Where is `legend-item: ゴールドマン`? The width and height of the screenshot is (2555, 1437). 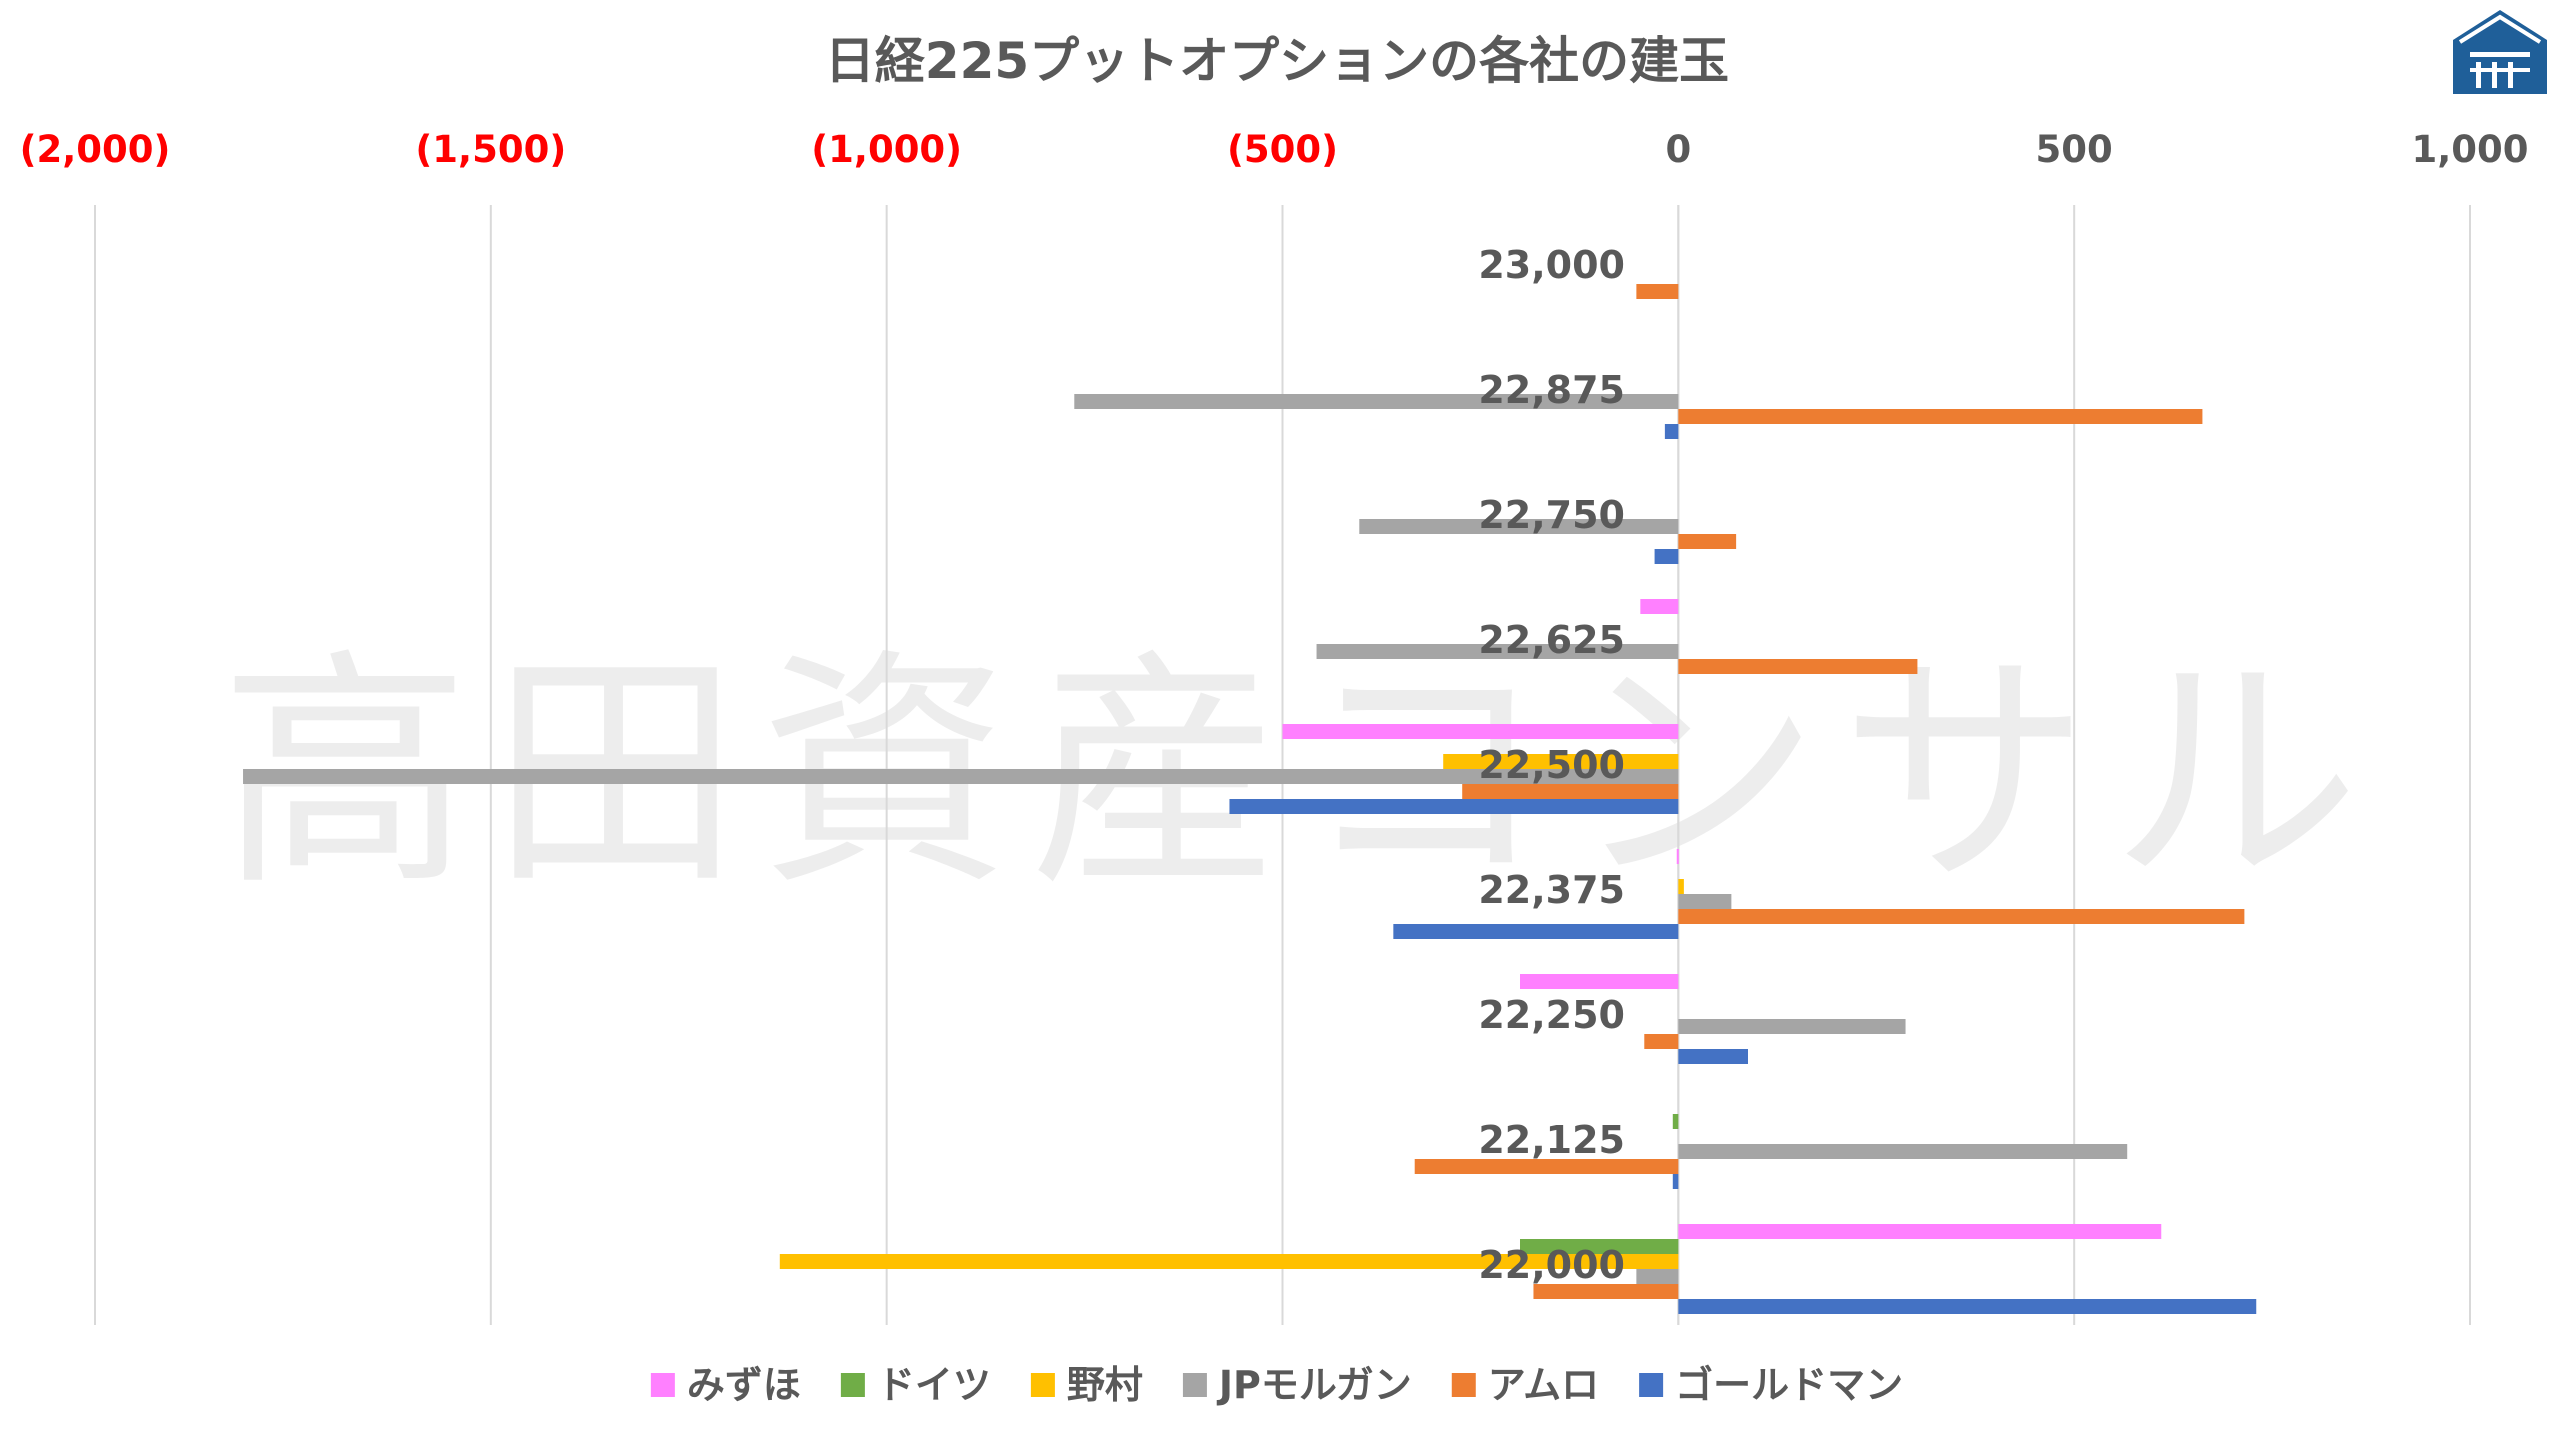 legend-item: ゴールドマン is located at coordinates (1771, 1385).